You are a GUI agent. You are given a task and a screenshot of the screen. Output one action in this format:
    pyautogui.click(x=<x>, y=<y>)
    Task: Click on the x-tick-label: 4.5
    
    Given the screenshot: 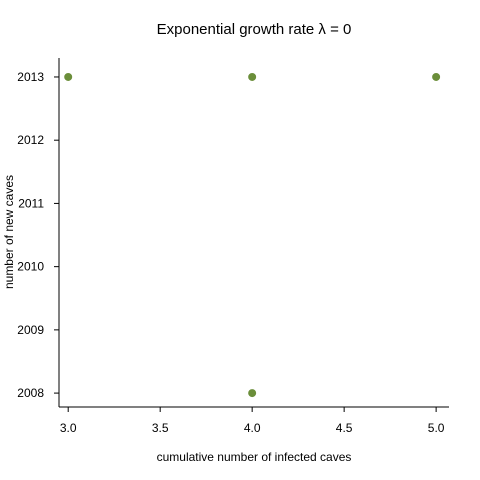 What is the action you would take?
    pyautogui.click(x=344, y=428)
    